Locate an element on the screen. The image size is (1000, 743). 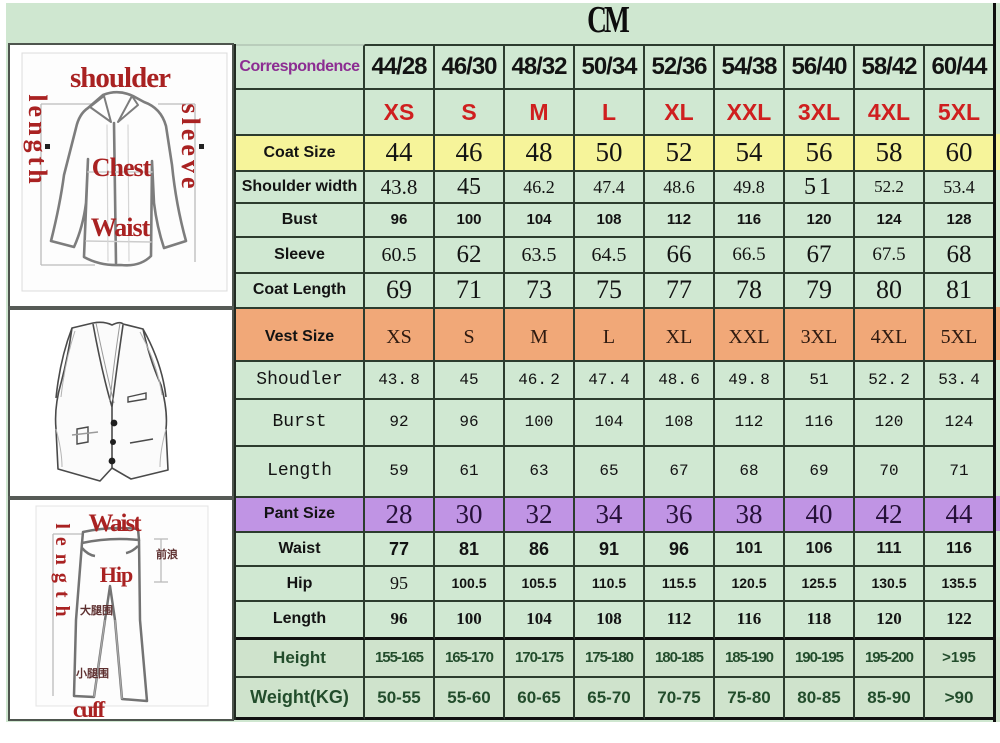
svg-text: cuff is located at coordinates (89, 707).